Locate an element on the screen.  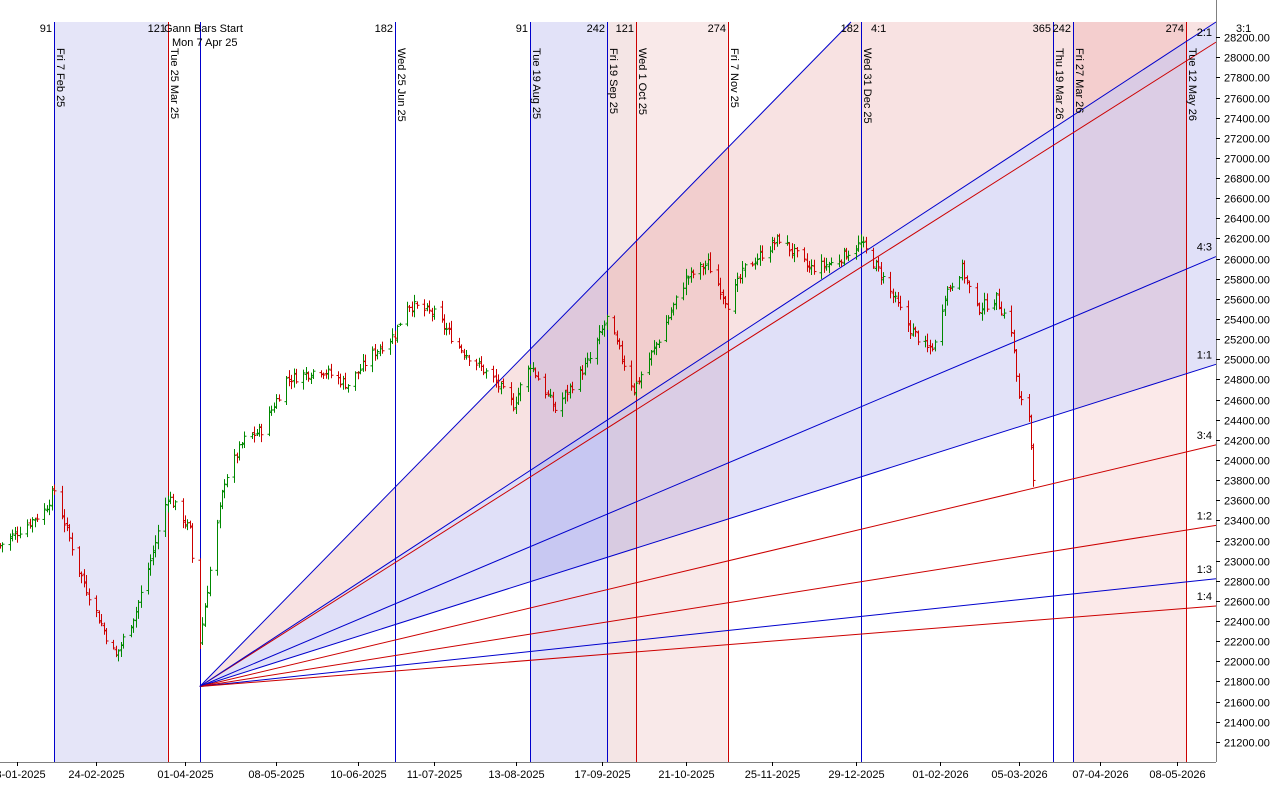
price-tick-label: 27400.00 is located at coordinates (1247, 120).